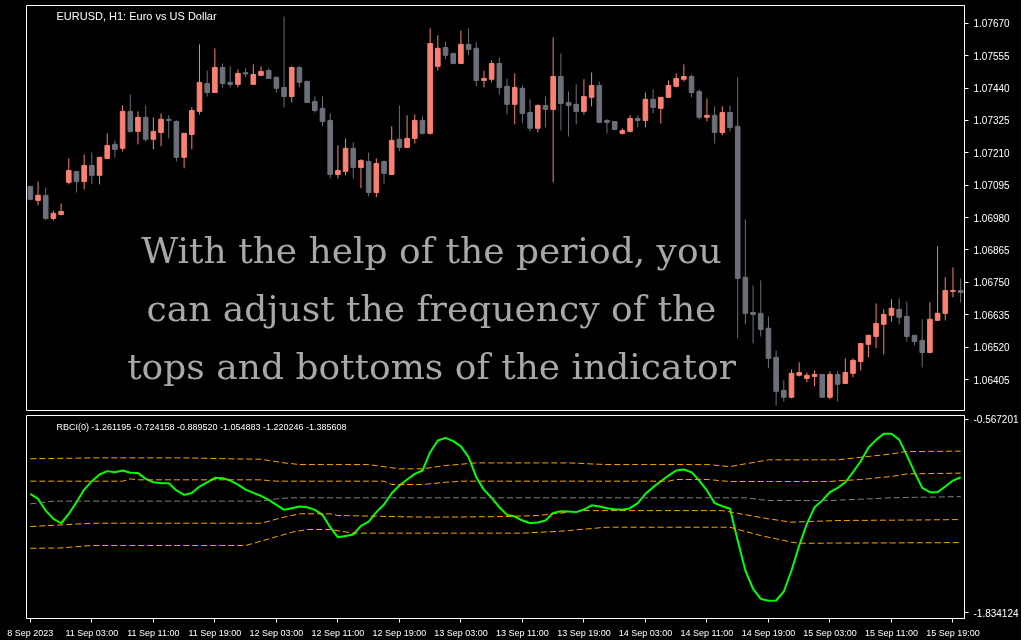 This screenshot has width=1024, height=640. Describe the element at coordinates (215, 632) in the screenshot. I see `x-tick-label: 11 Sep 19:00` at that location.